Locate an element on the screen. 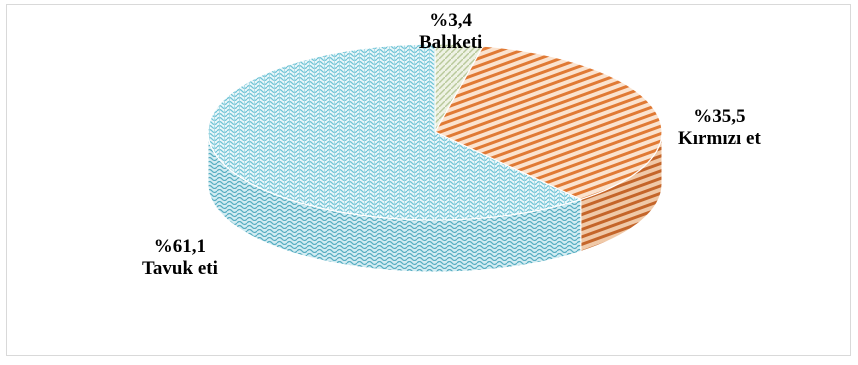 This screenshot has width=858, height=365. slice-category-red-meat: Kırmızı et is located at coordinates (719, 138).